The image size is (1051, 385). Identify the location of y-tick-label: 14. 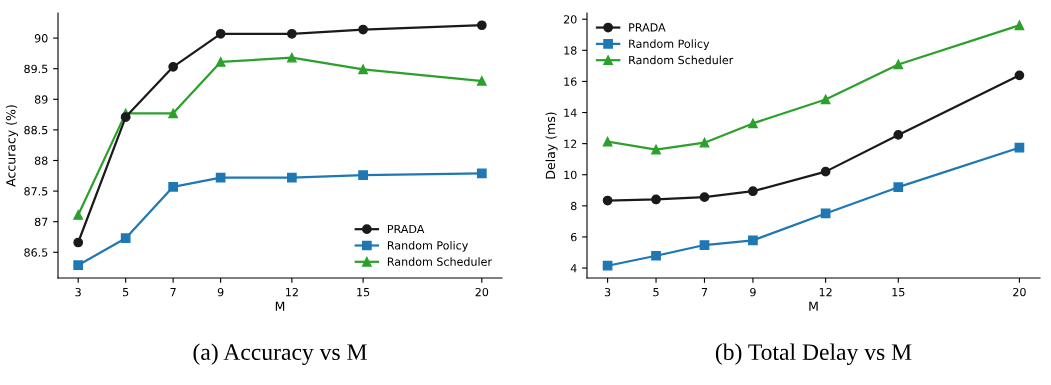
(570, 112).